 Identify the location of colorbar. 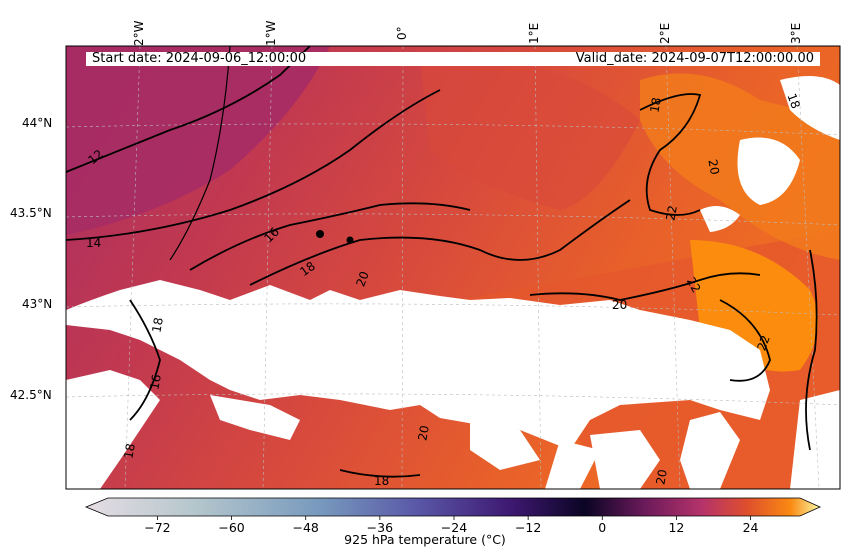
(452, 507).